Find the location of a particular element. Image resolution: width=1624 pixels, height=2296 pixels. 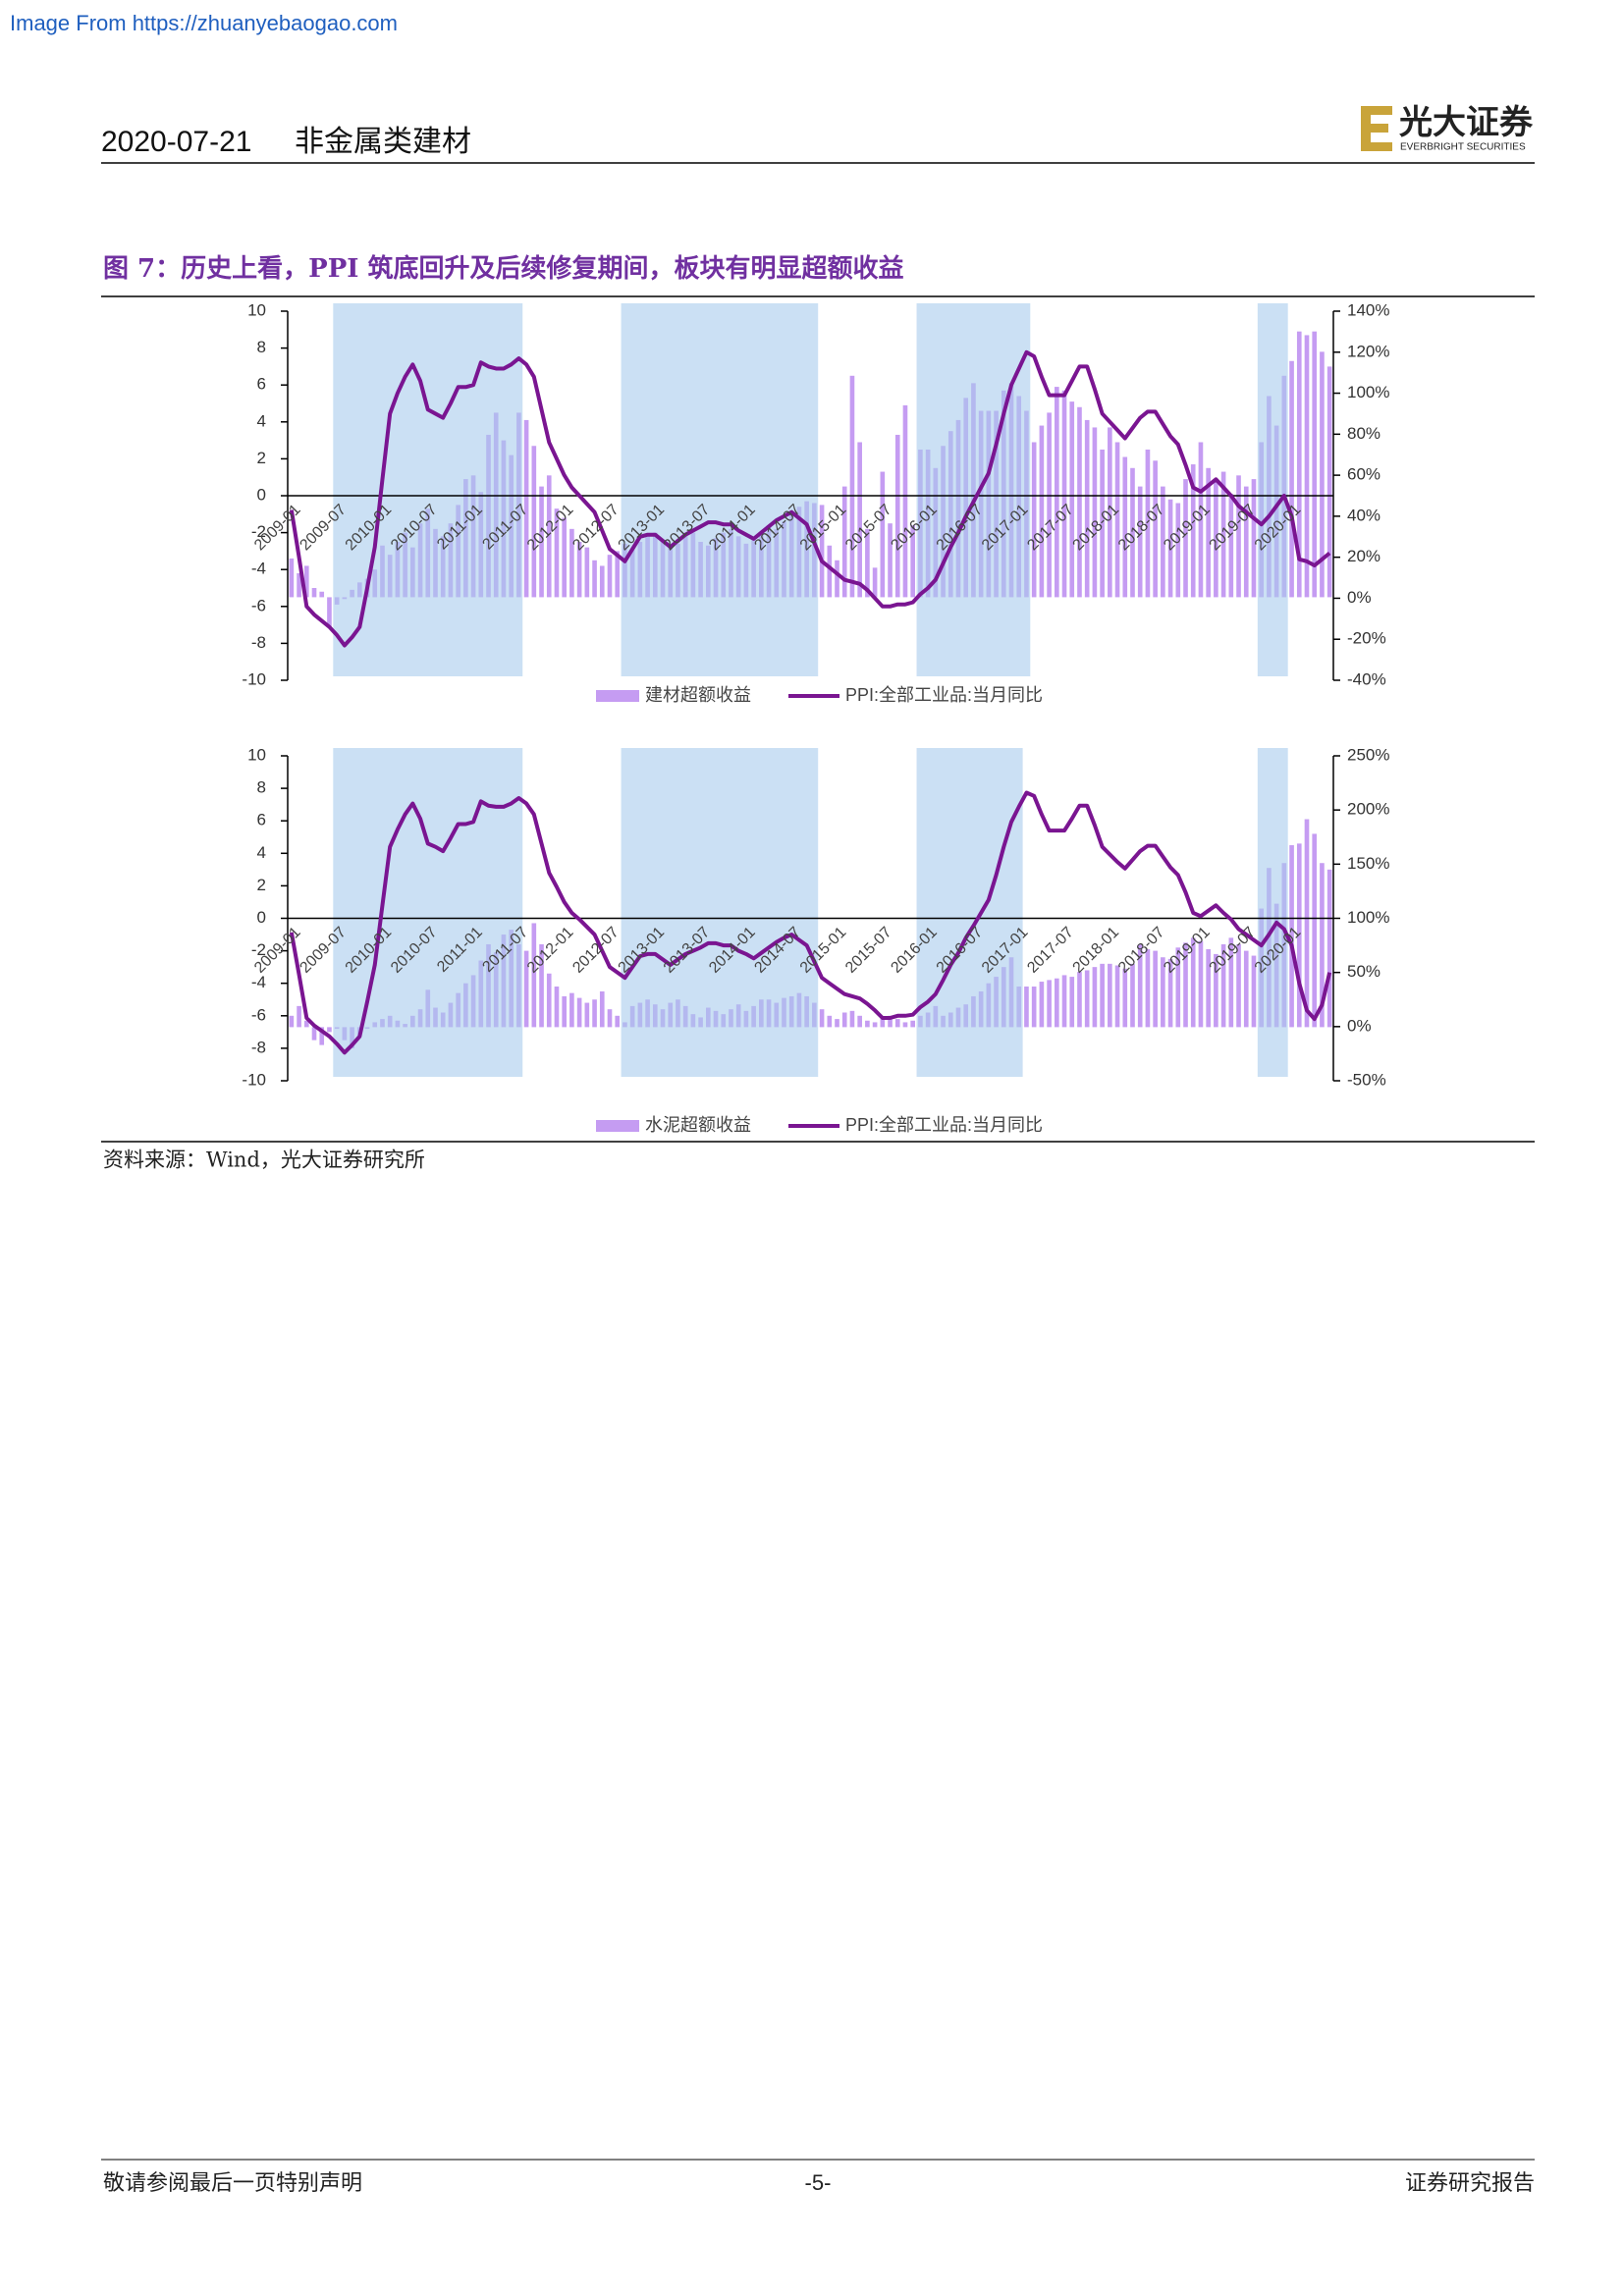

x-tick-label: 2015-07 is located at coordinates (868, 950).